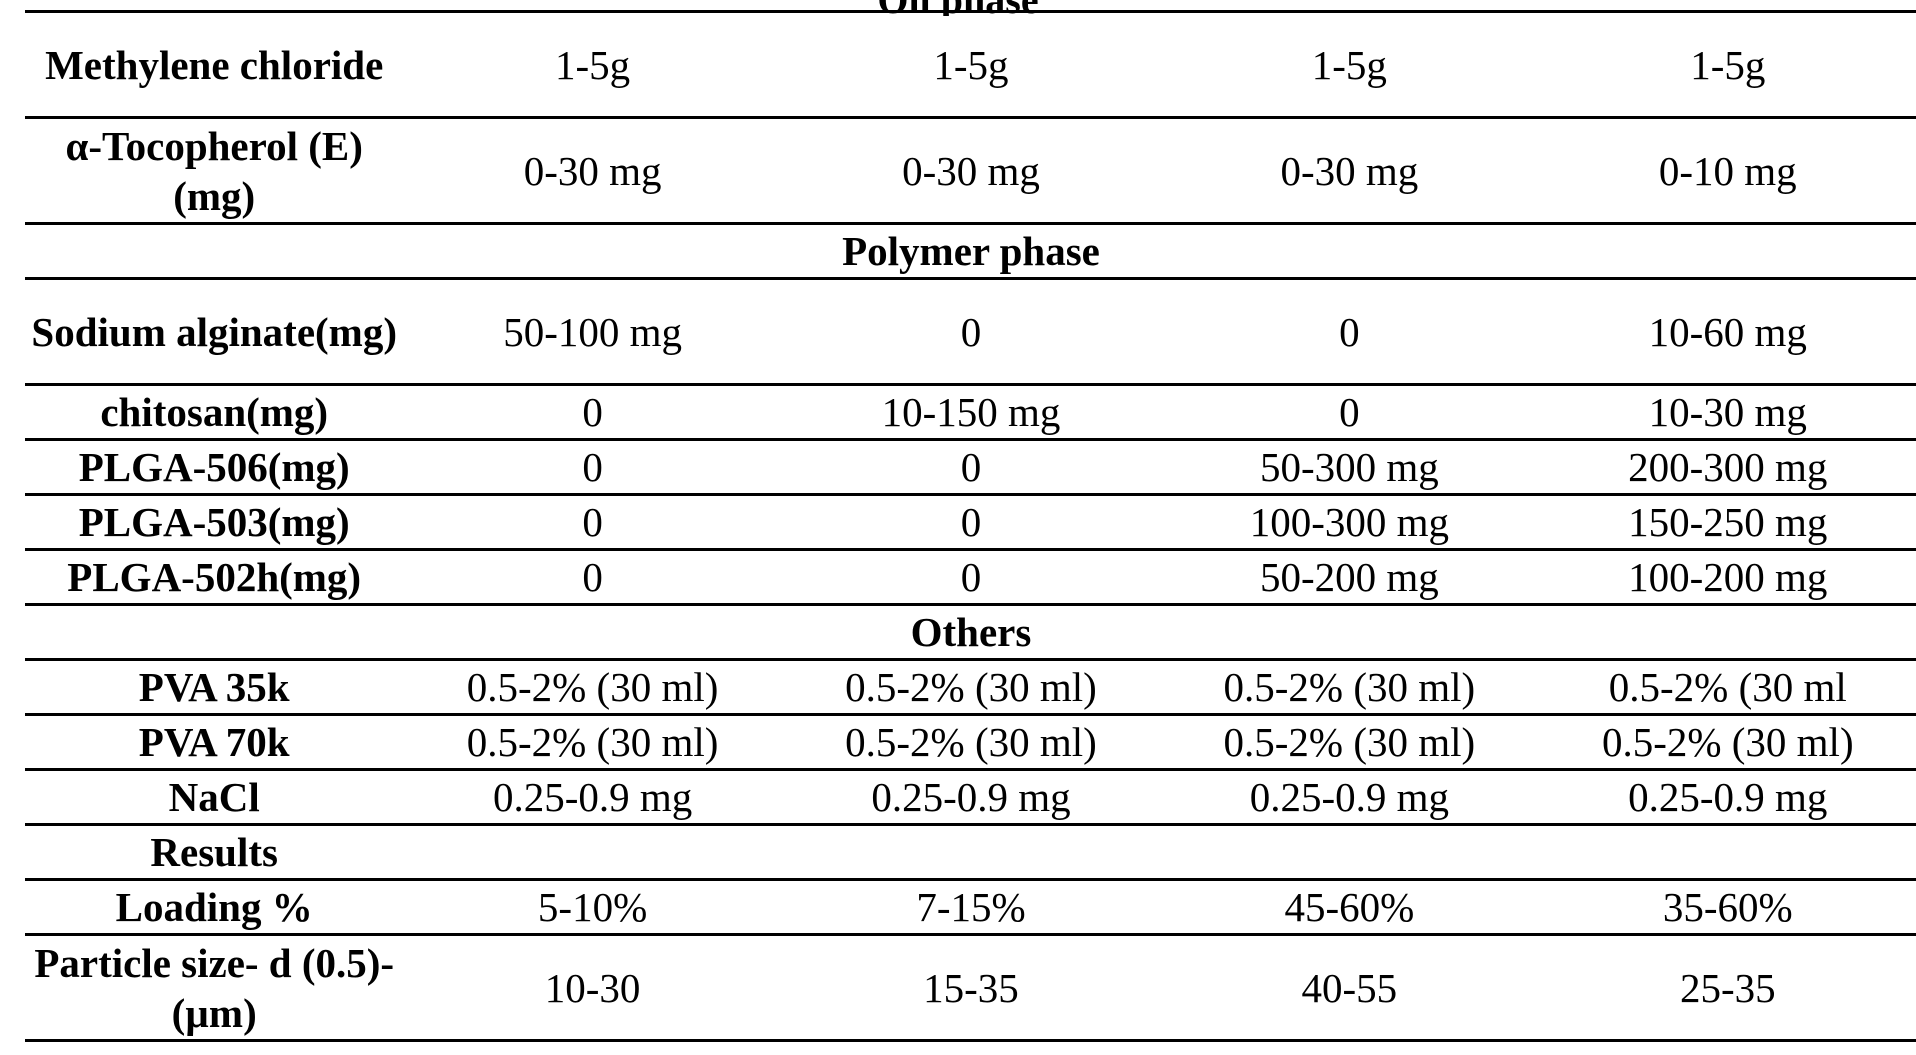 The width and height of the screenshot is (1916, 1055). I want to click on section-header-others: Others, so click(970, 632).